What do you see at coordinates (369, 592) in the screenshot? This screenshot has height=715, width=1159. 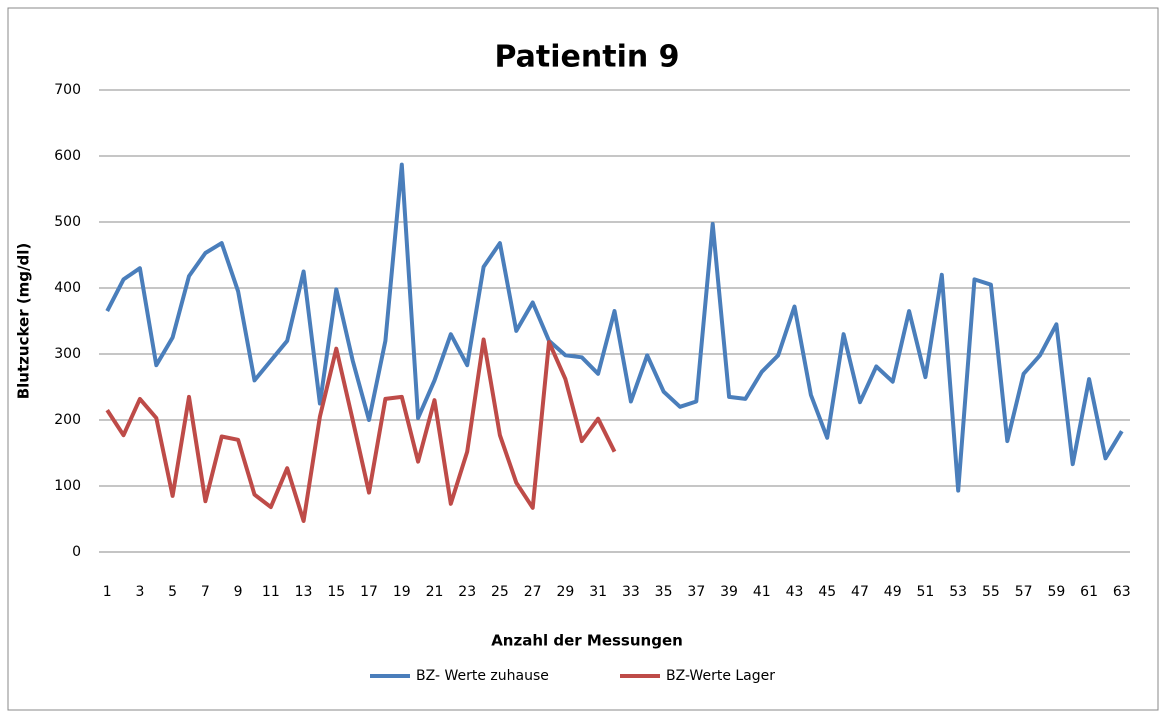 I see `x-tick-label: 17` at bounding box center [369, 592].